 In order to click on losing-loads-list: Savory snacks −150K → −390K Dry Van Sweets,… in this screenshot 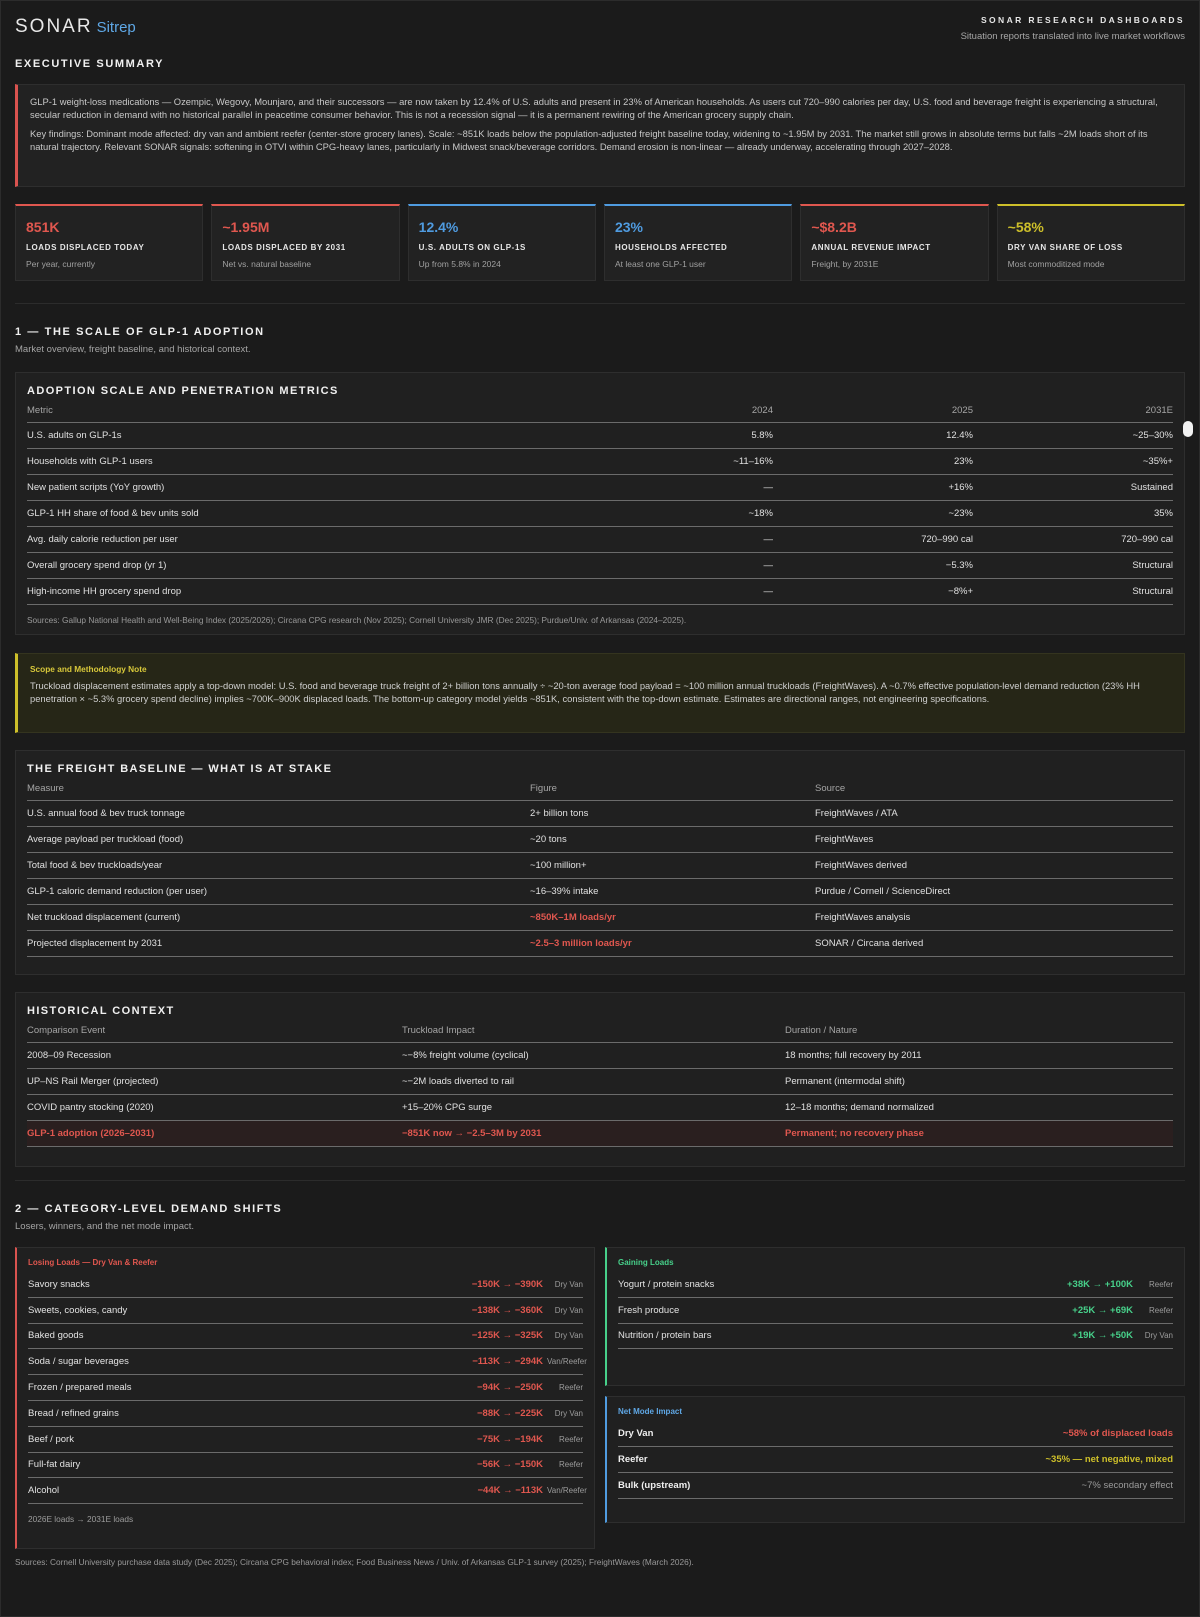, I will do `click(307, 1388)`.